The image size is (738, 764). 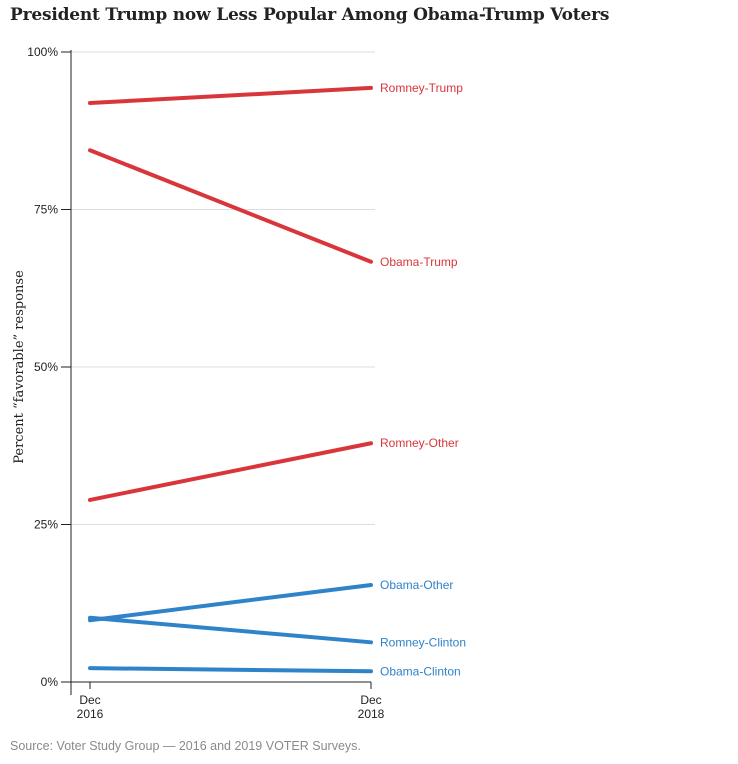 I want to click on series-line-obama-clinton, so click(x=230, y=670).